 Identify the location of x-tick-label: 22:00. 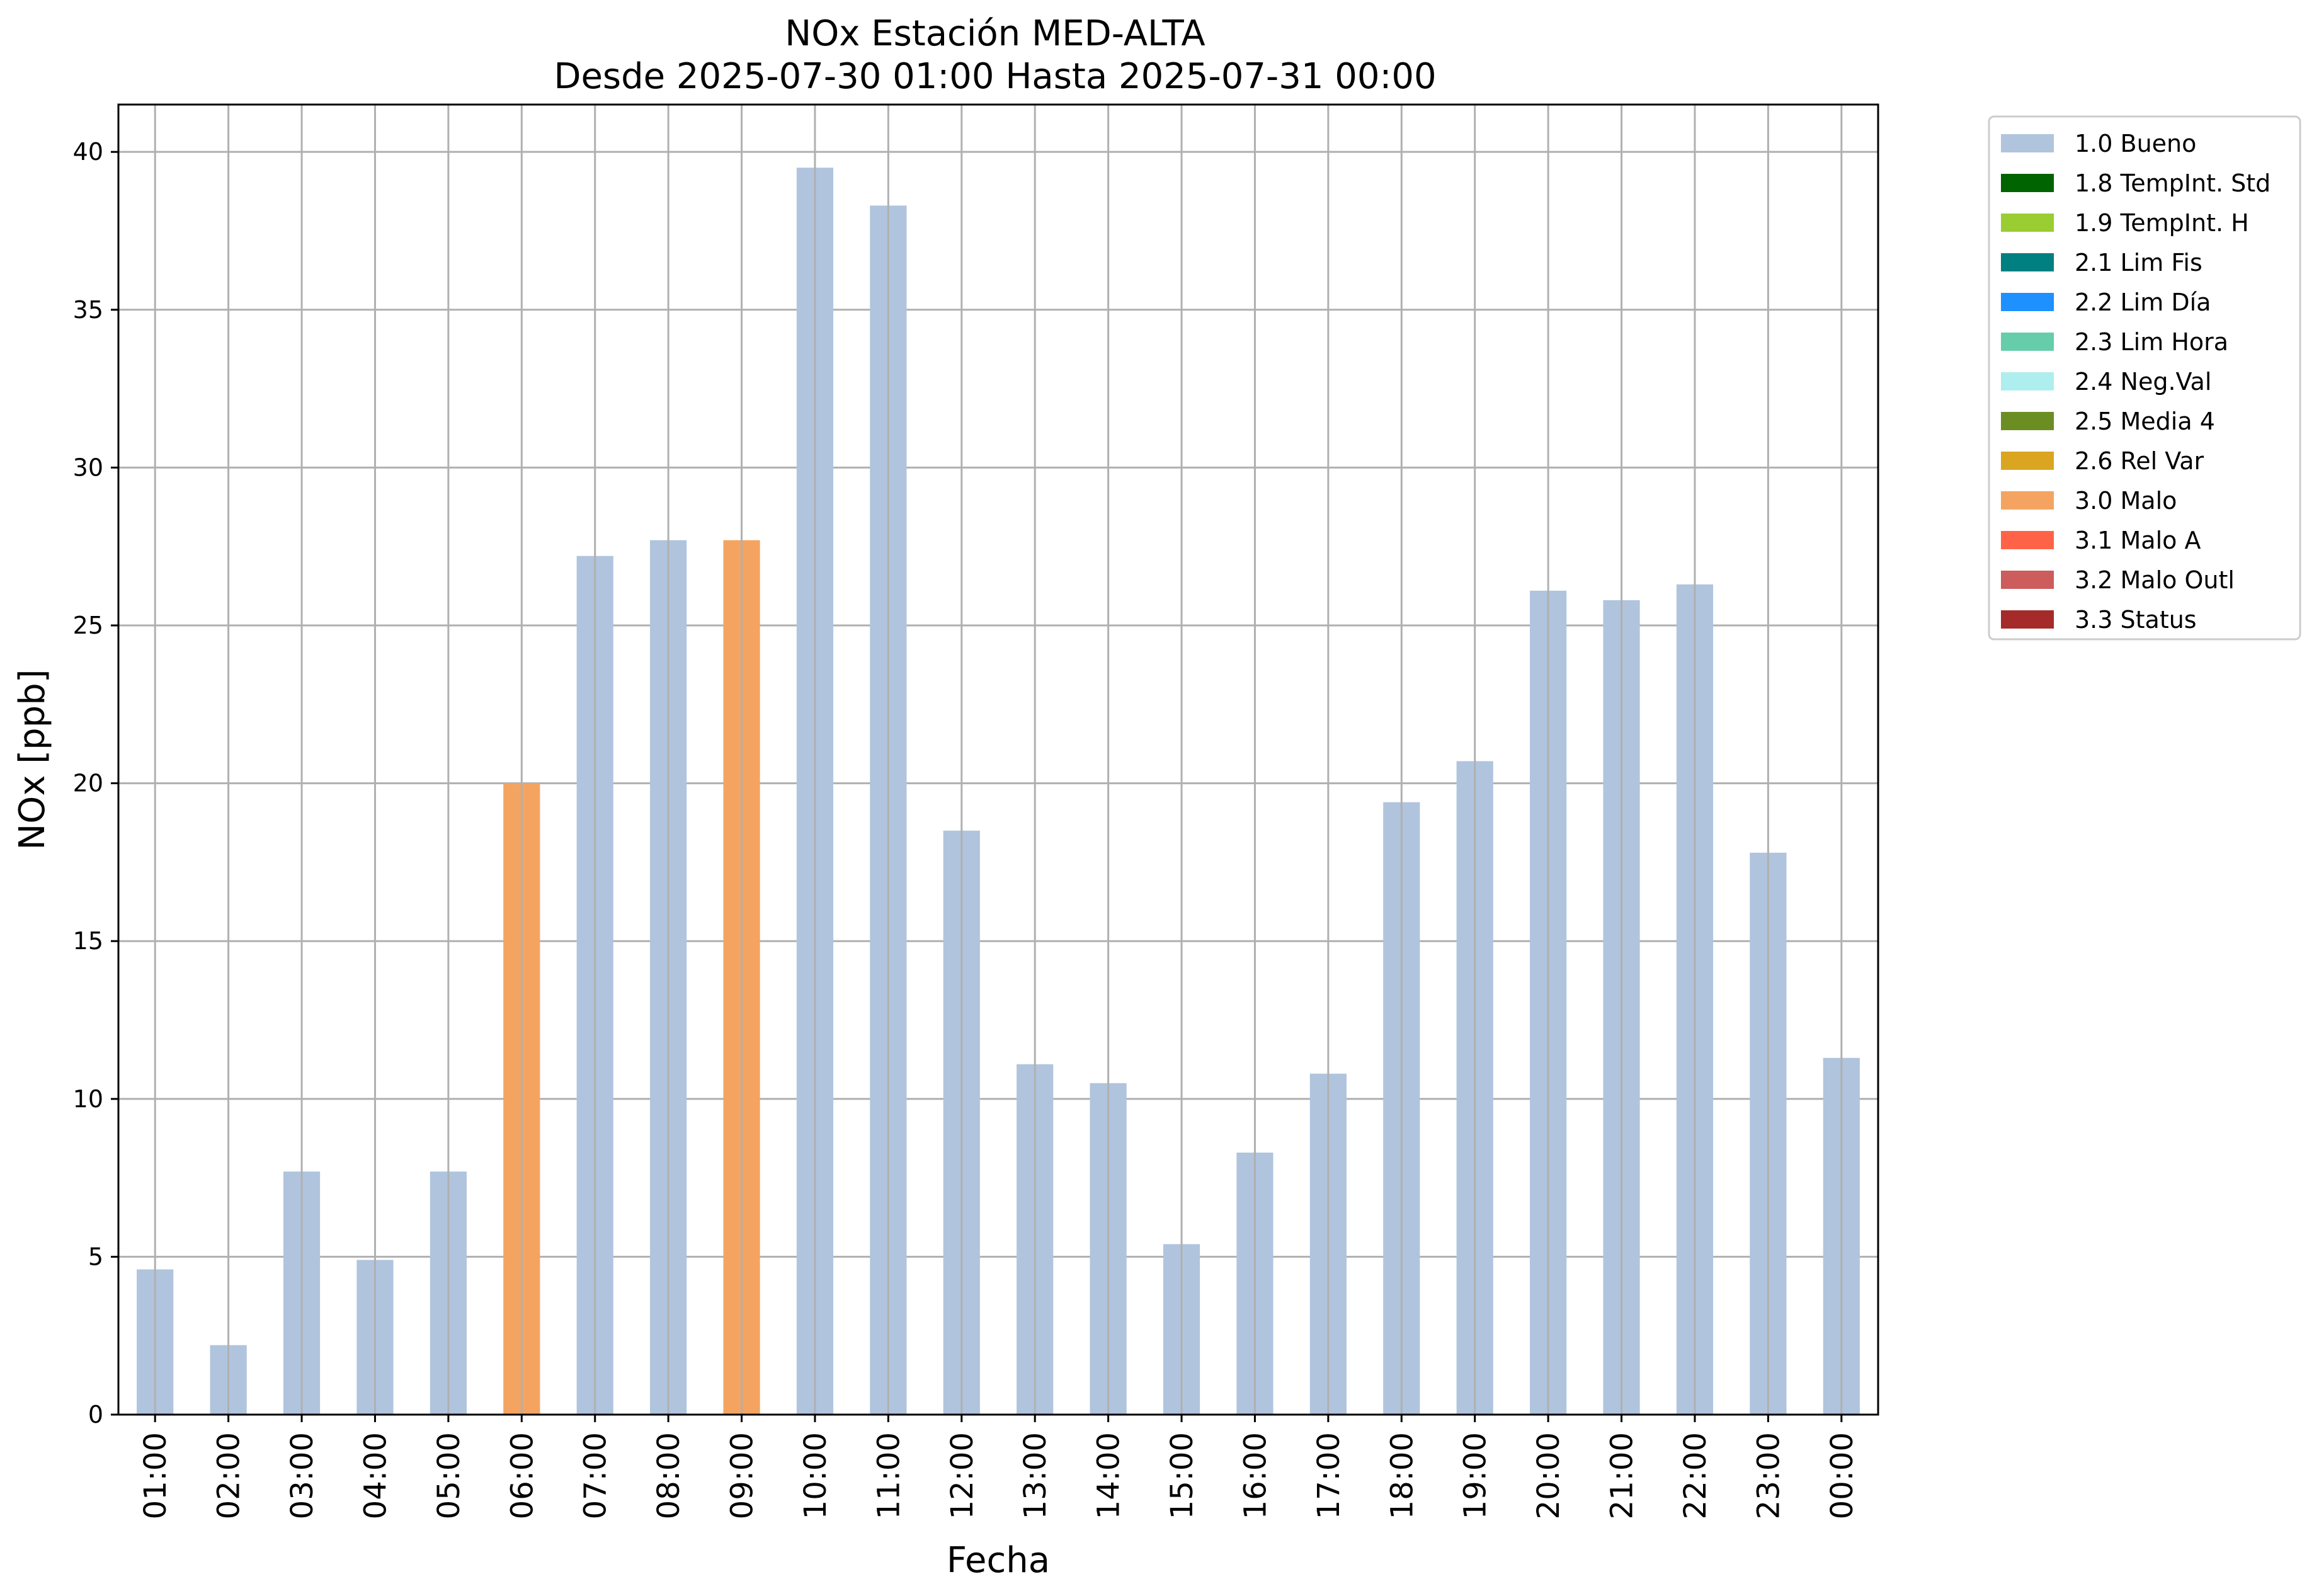
(1695, 1475).